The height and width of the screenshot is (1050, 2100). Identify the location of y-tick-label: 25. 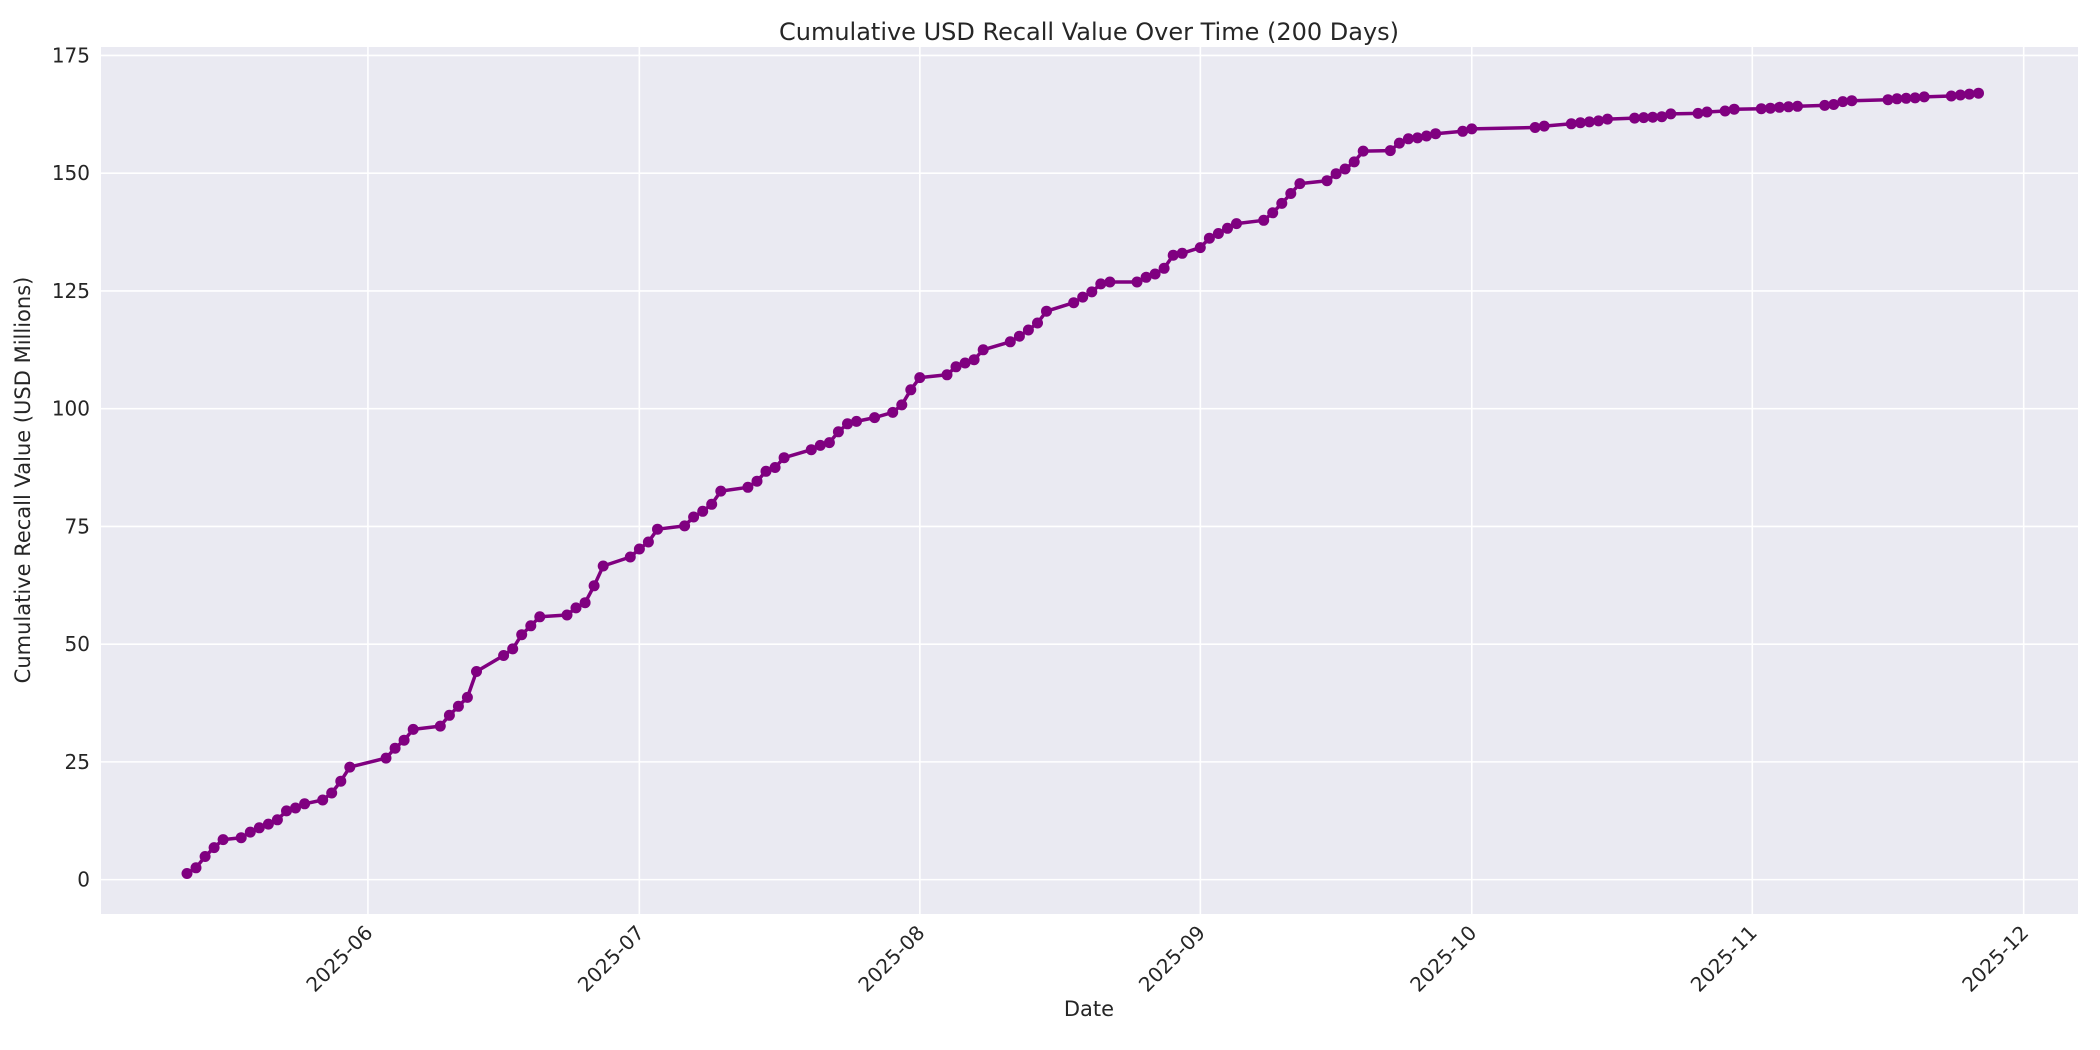
(77, 762).